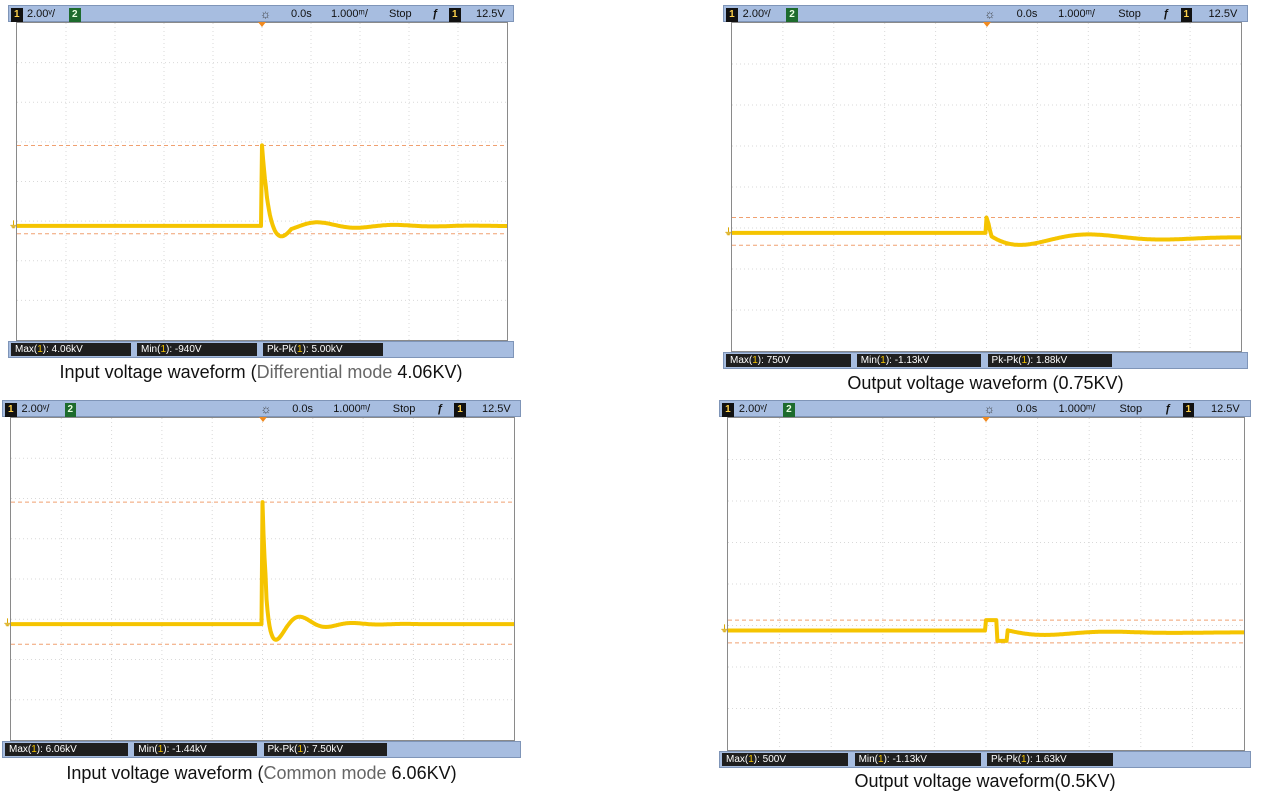 The height and width of the screenshot is (797, 1261). I want to click on panel-caption: Output voltage waveform(0.5KV), so click(985, 781).